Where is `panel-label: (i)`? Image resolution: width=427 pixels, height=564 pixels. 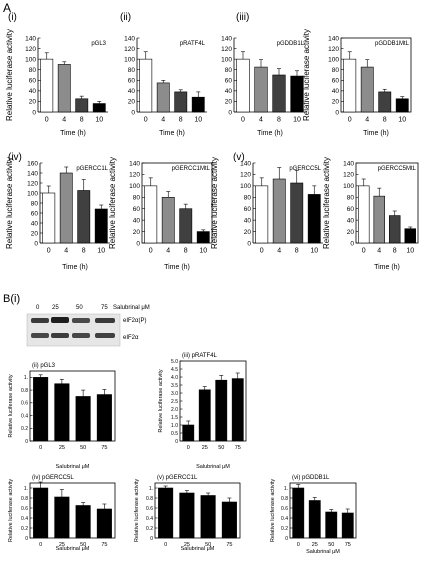 panel-label: (i) is located at coordinates (12, 17).